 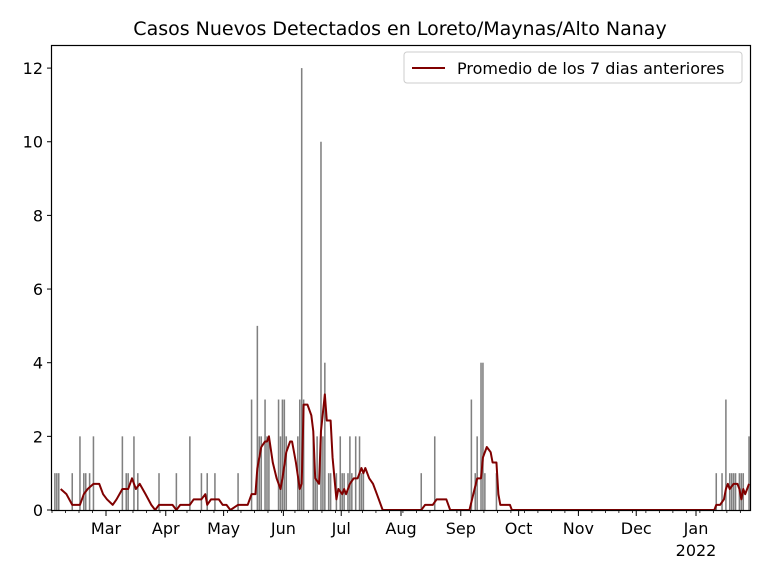 I want to click on x-year-label: 2022, so click(x=696, y=550).